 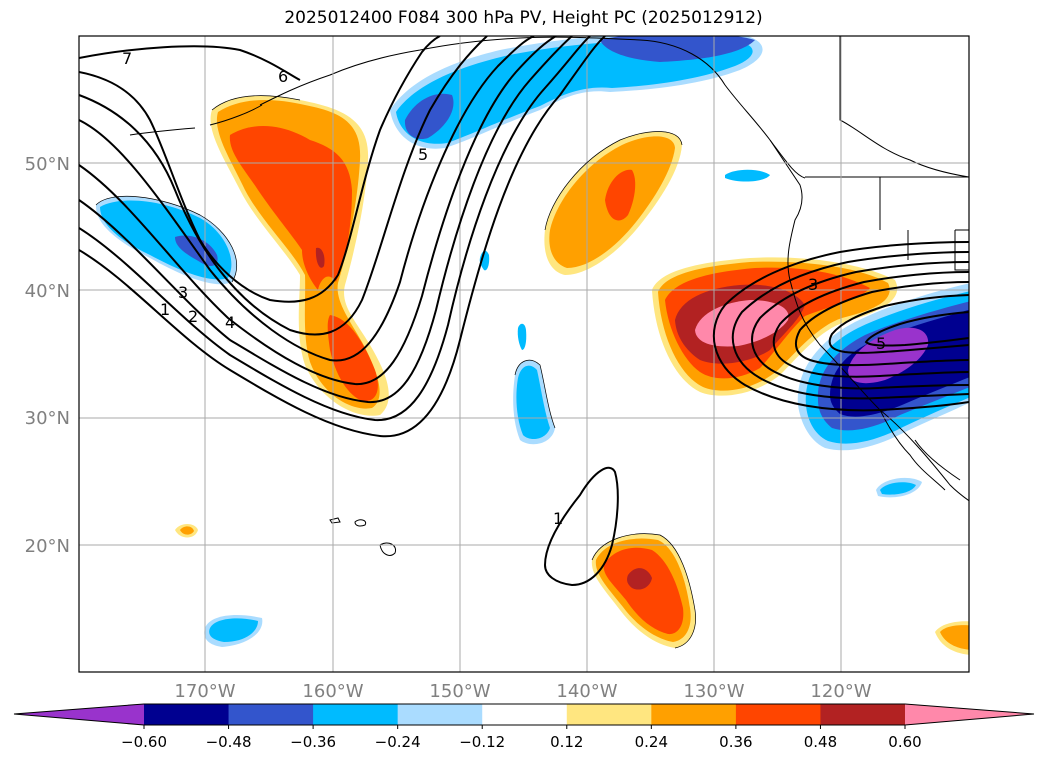 I want to click on pv-positive-tongue-red, so click(x=290, y=207).